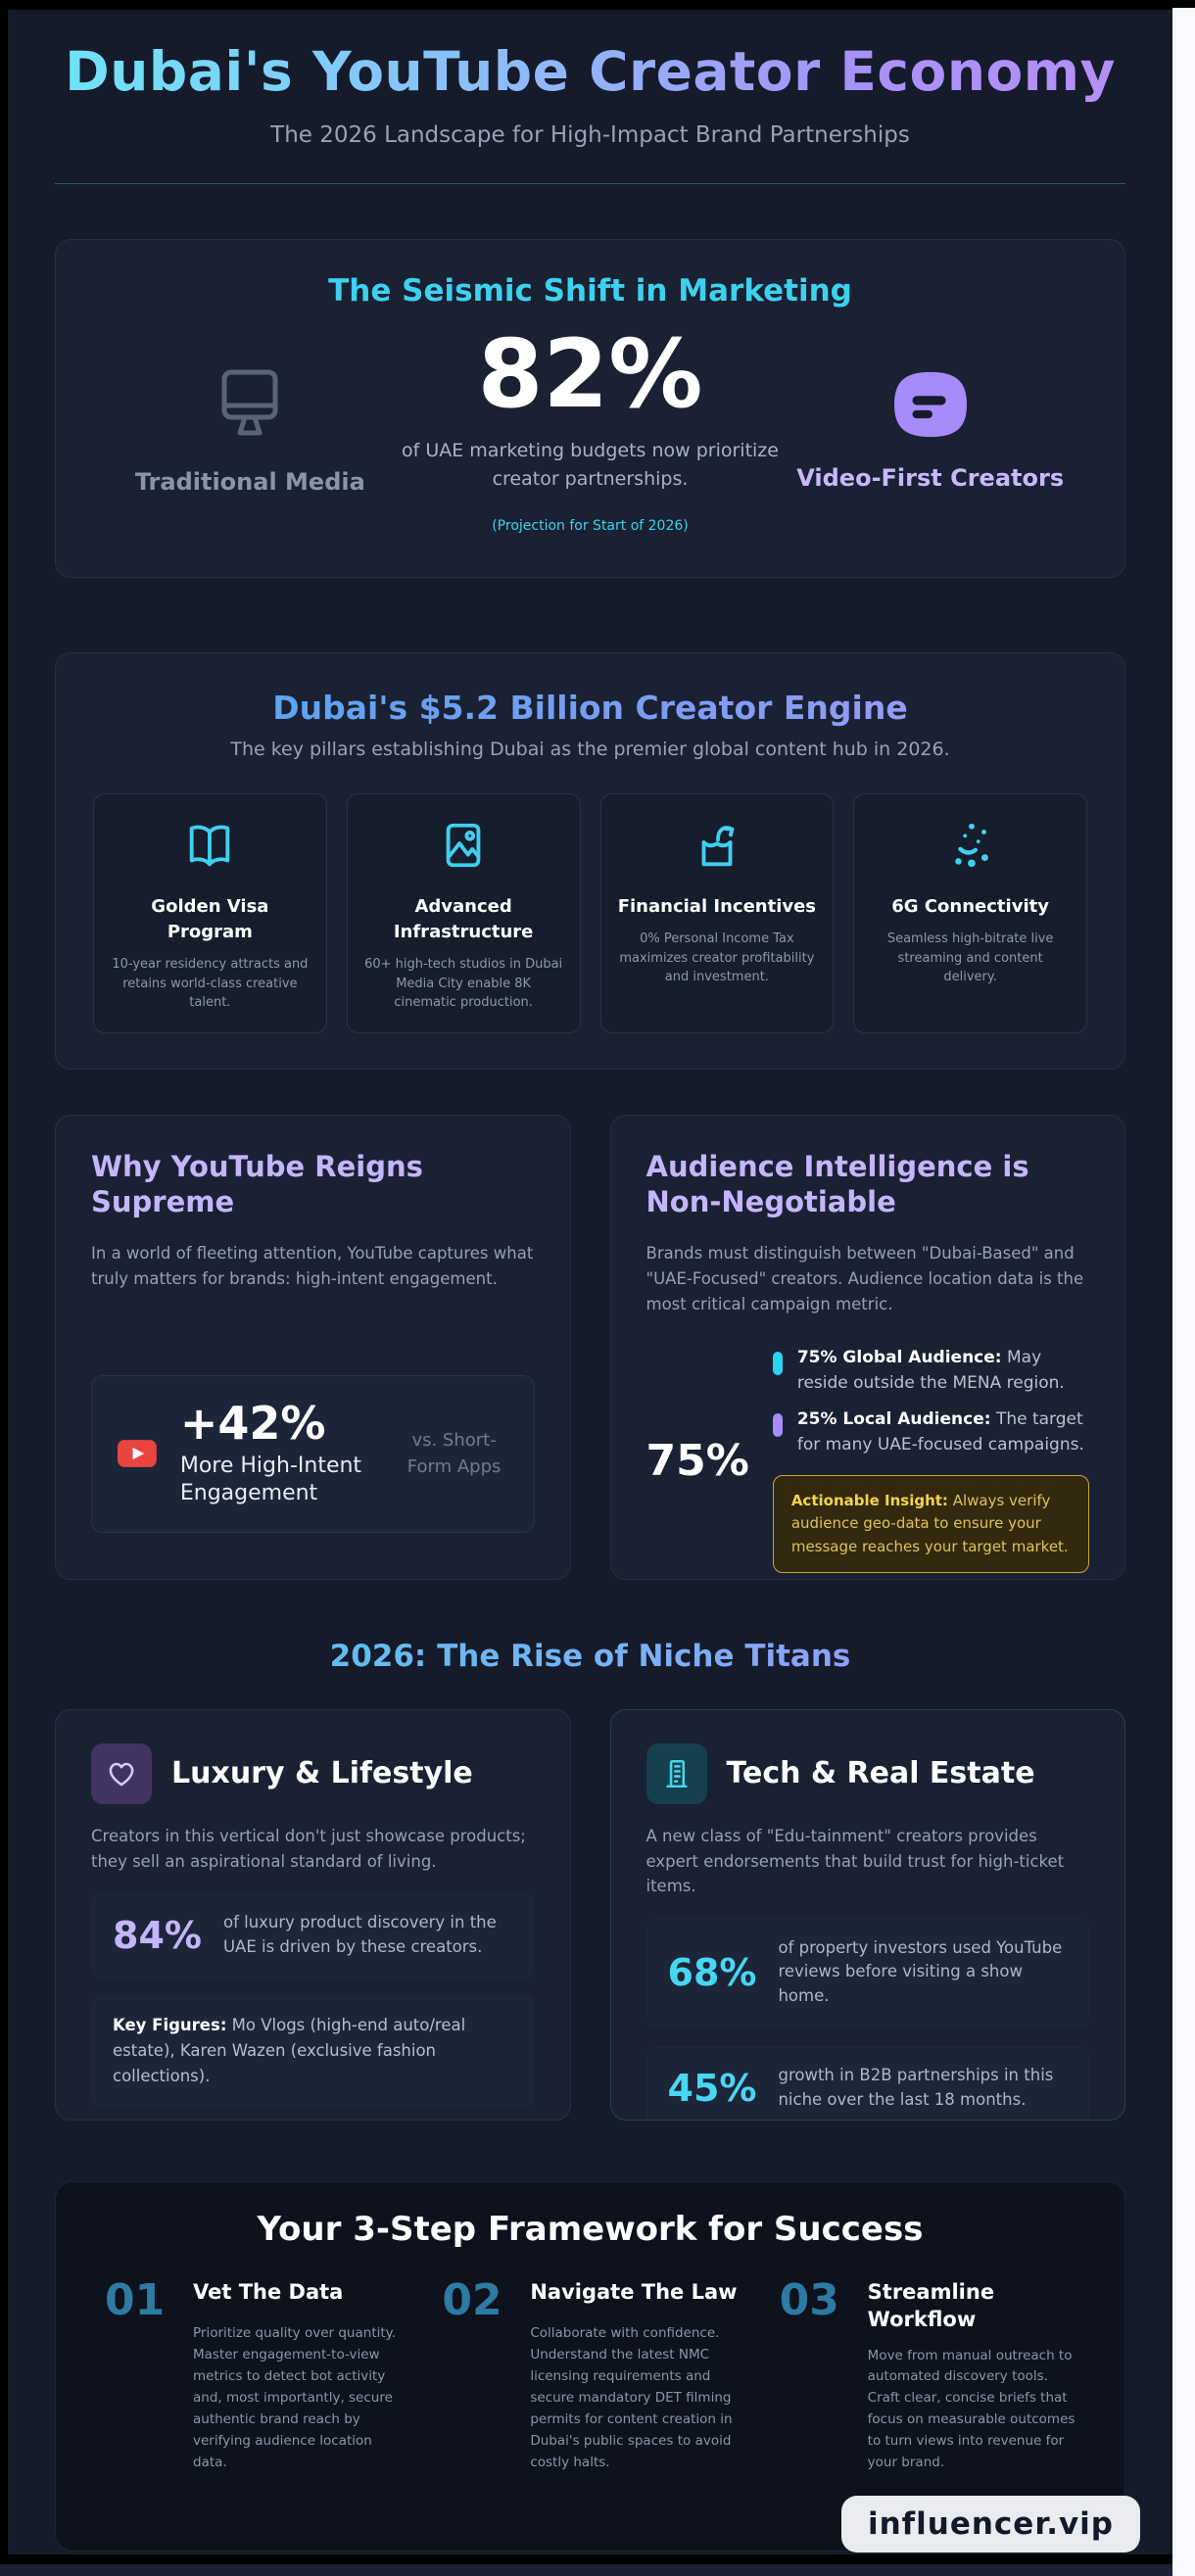 Image resolution: width=1195 pixels, height=2576 pixels. I want to click on youtube-play-icon, so click(137, 1454).